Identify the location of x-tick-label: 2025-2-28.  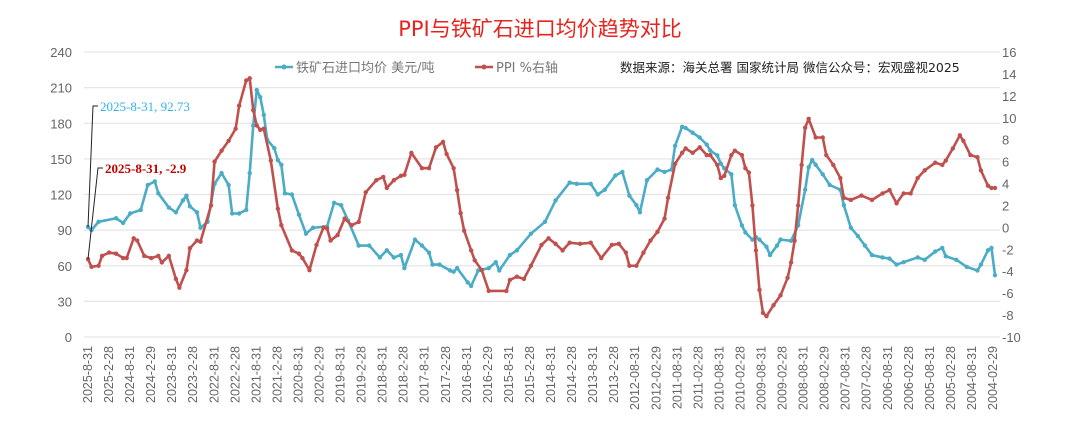
(109, 374).